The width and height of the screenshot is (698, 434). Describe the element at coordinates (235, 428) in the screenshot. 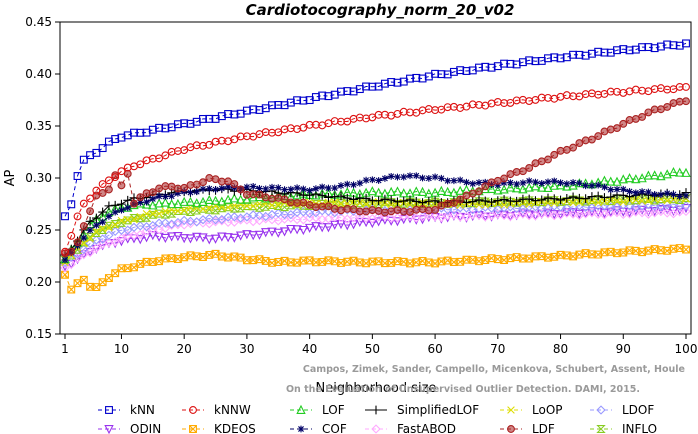

I see `legend-label: KDEOS` at that location.